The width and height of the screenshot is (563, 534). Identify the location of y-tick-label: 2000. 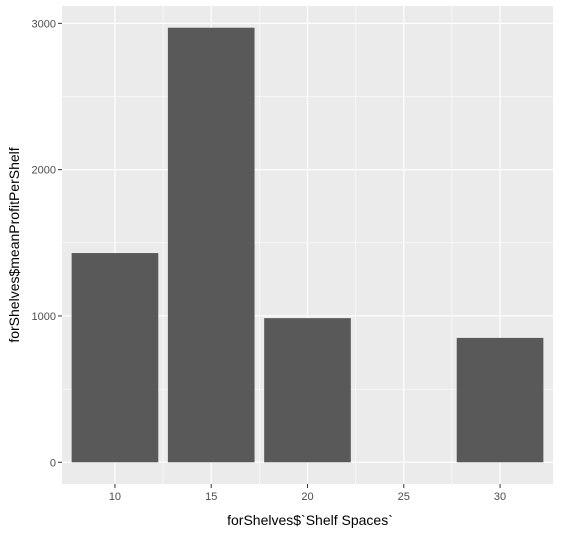
(44, 171).